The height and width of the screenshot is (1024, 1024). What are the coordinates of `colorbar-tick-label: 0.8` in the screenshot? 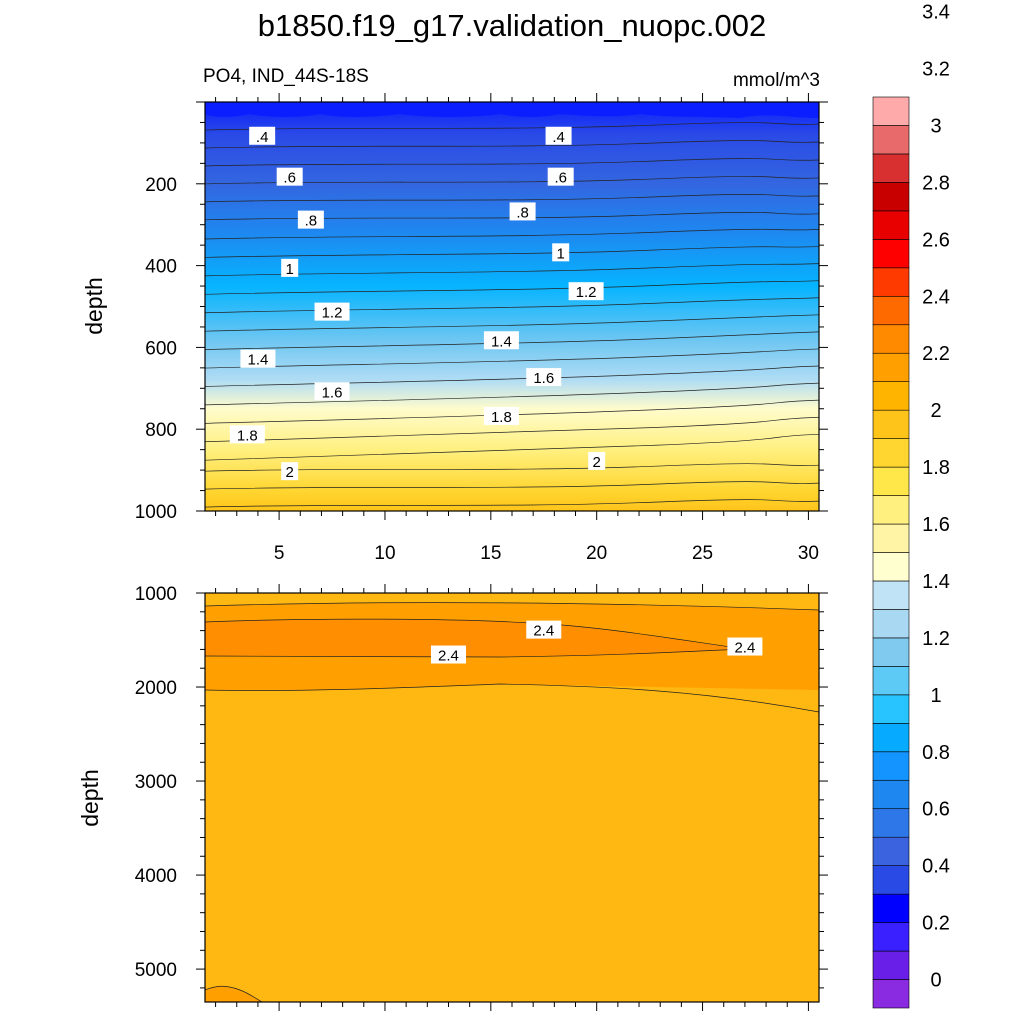 It's located at (936, 753).